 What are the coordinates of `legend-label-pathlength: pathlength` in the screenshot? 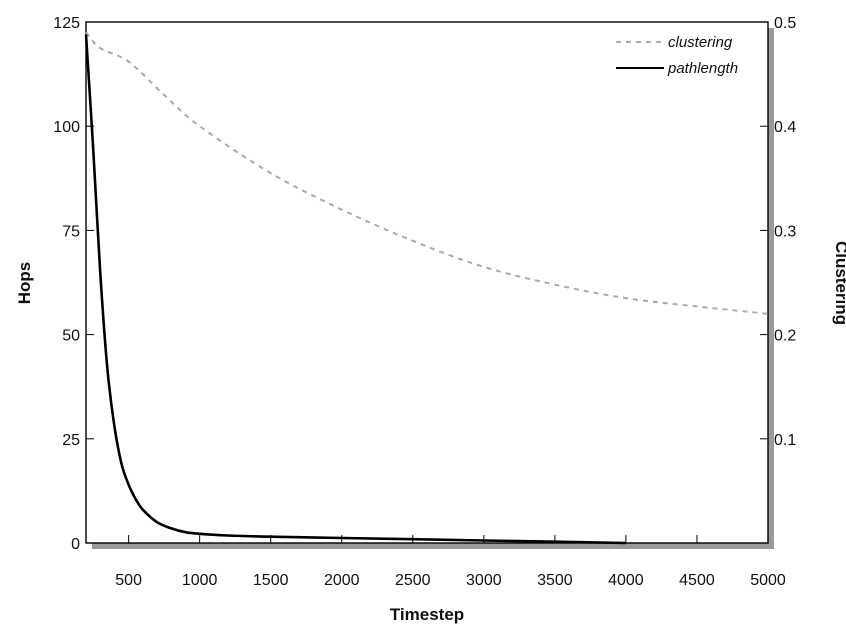 It's located at (702, 68).